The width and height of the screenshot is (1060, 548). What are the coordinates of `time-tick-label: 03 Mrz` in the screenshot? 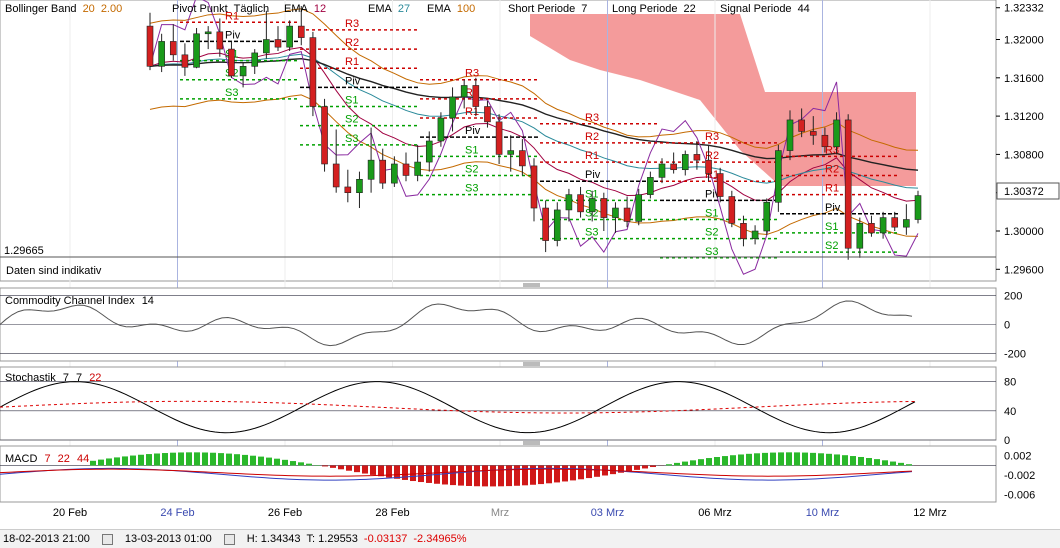 It's located at (608, 513).